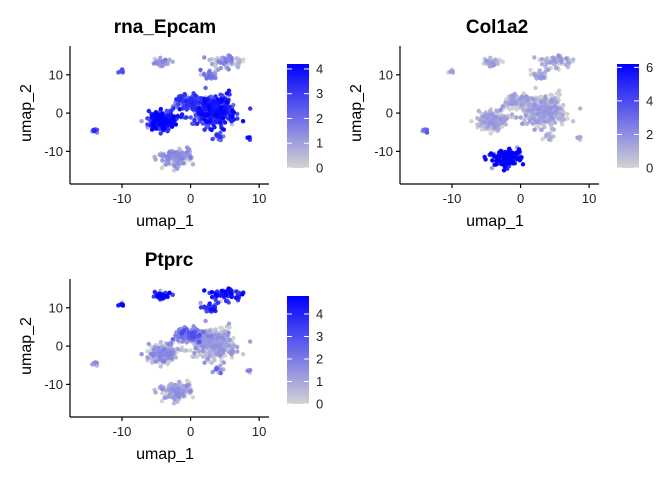  What do you see at coordinates (122, 431) in the screenshot?
I see `x-tick-label: -10` at bounding box center [122, 431].